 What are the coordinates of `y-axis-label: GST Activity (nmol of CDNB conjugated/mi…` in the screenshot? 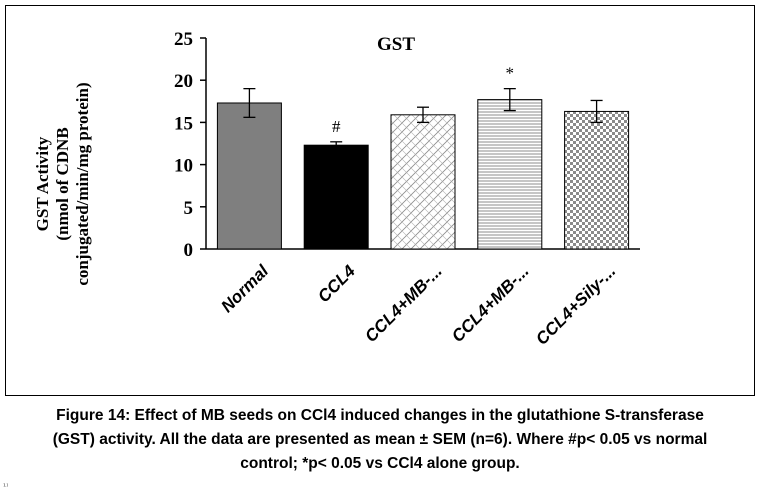 It's located at (62, 183).